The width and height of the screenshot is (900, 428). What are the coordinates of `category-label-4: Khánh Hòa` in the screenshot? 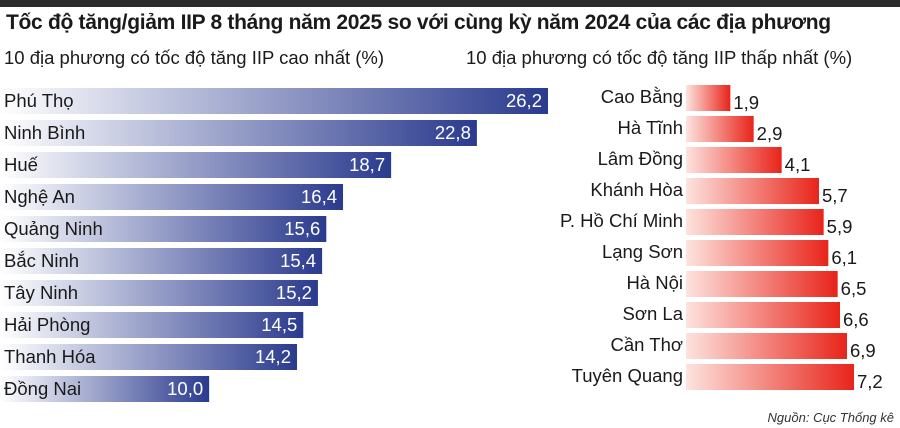 It's located at (636, 189).